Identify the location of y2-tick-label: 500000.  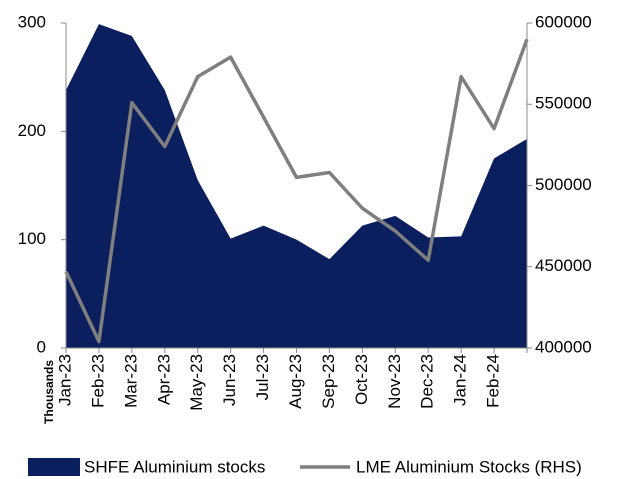
(563, 184).